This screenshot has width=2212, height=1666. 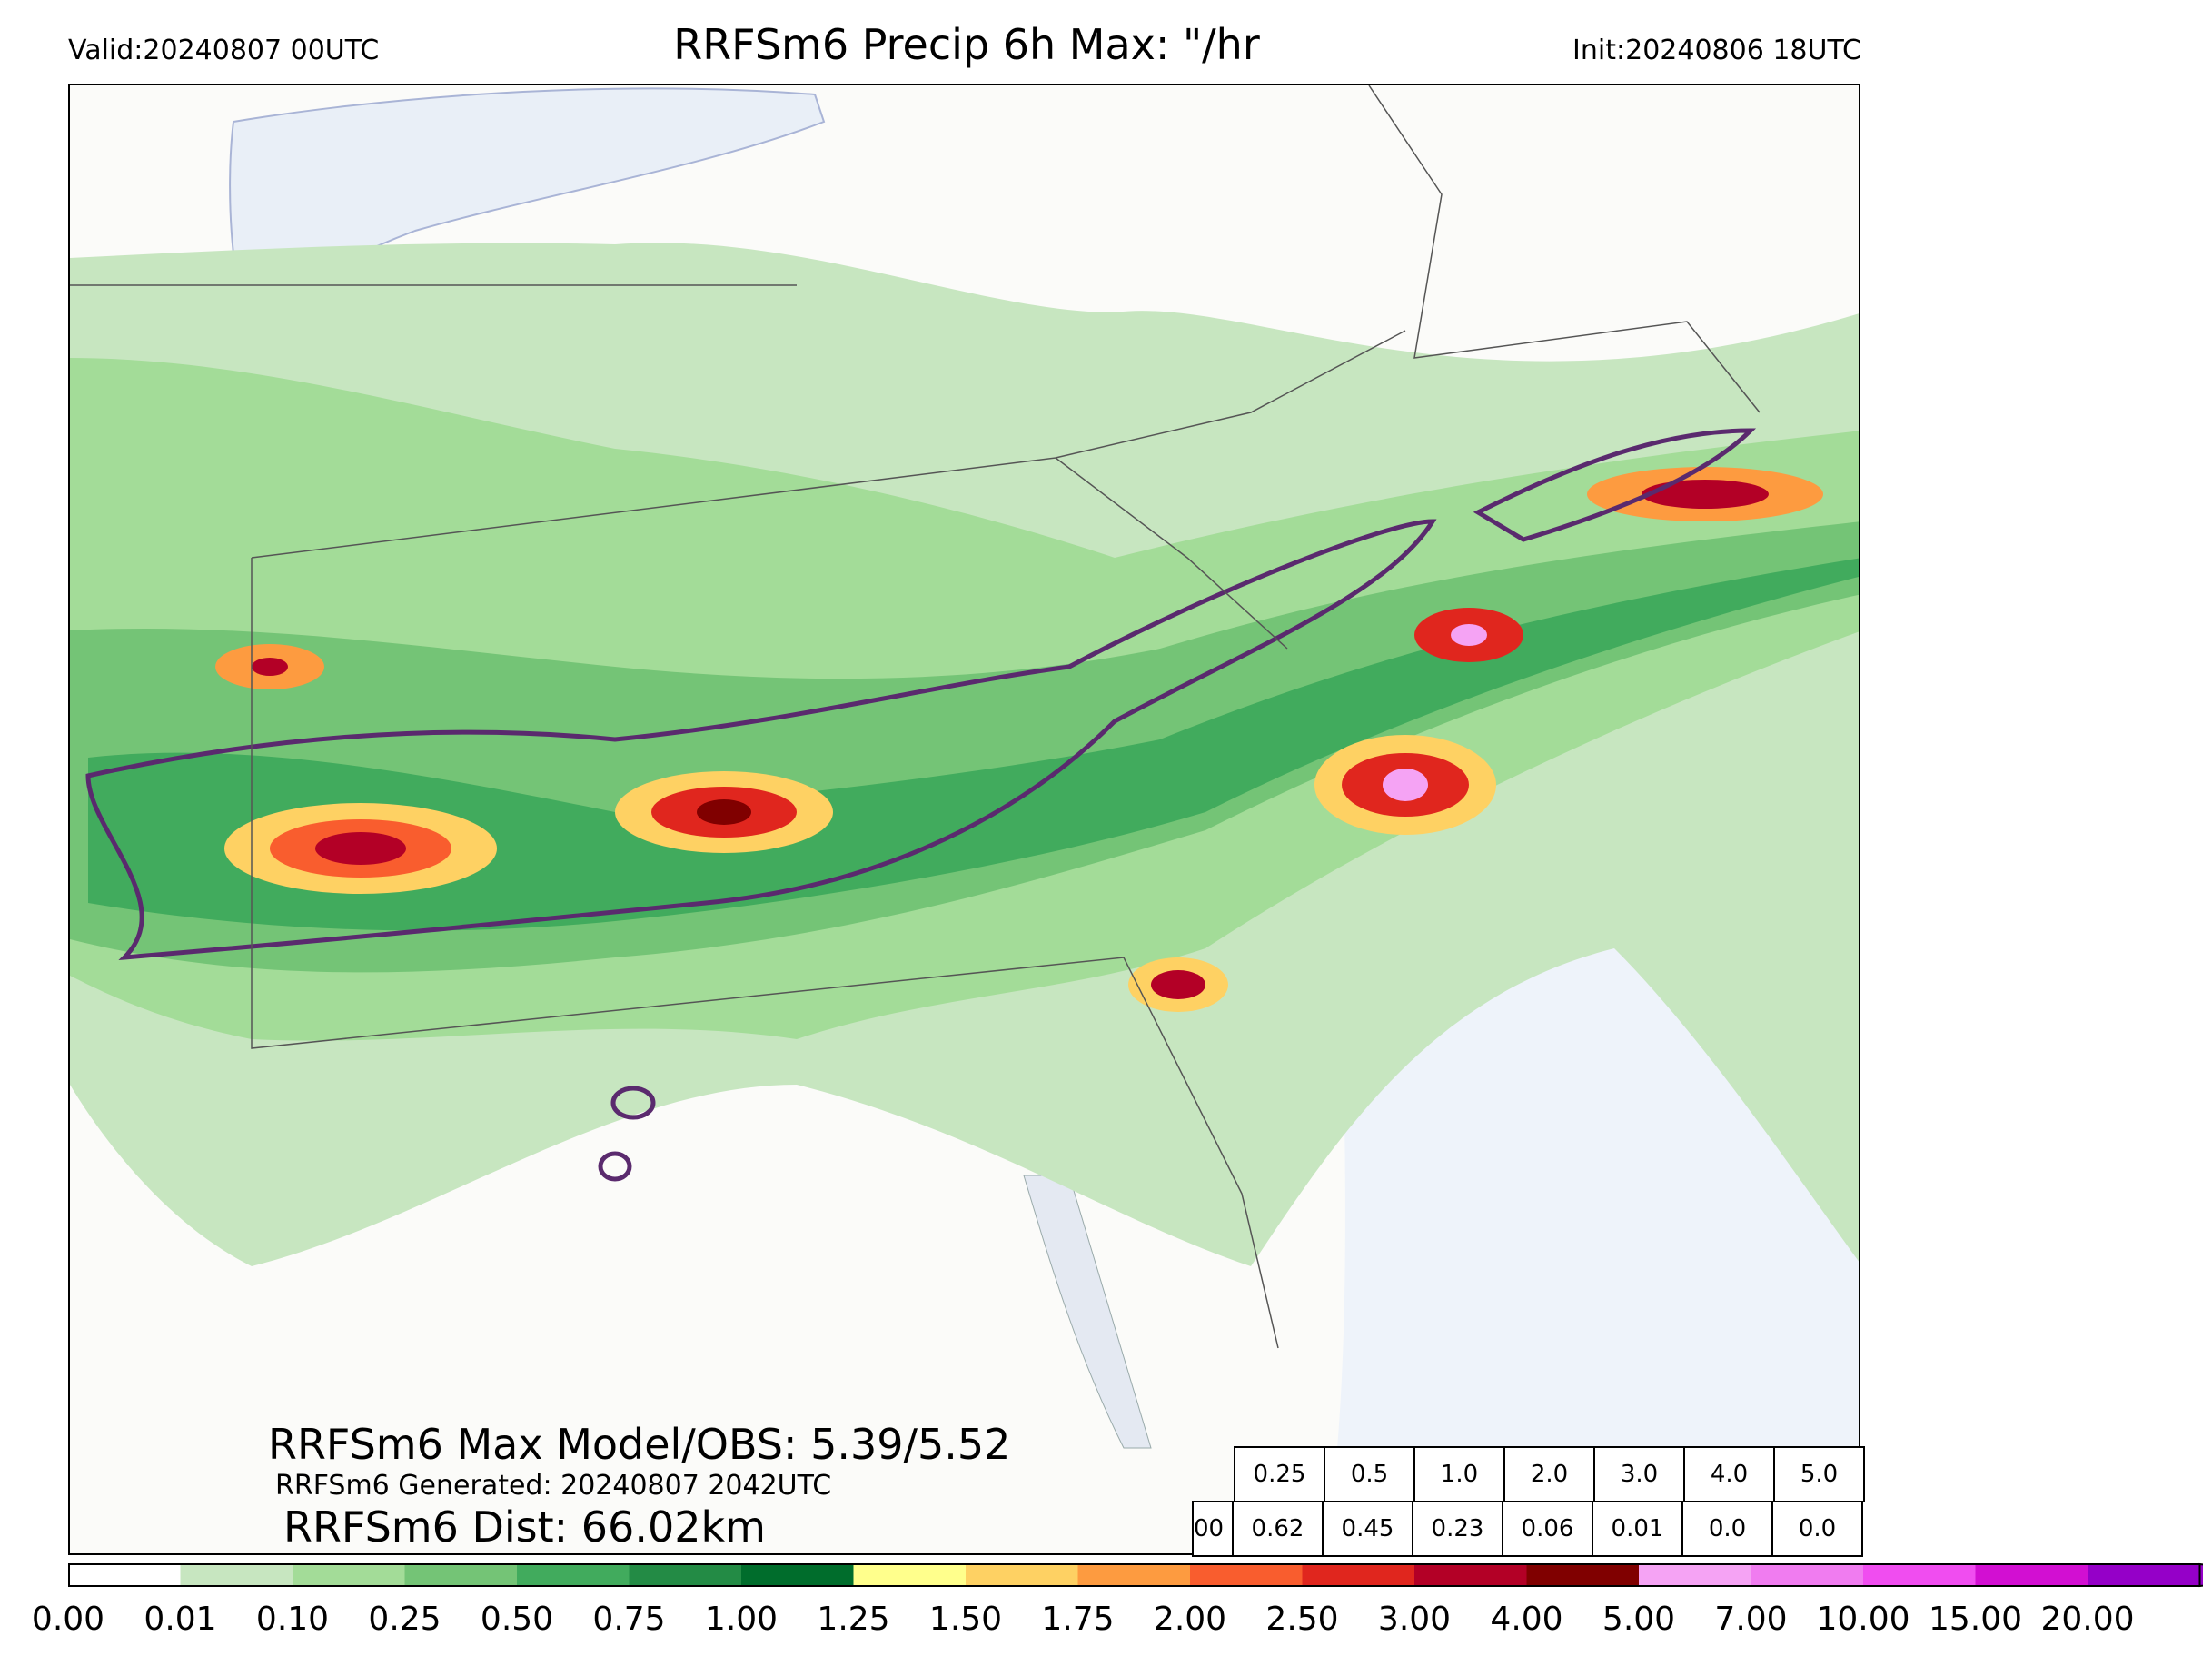 I want to click on colorbar-tick-label: 4.00, so click(x=1526, y=1620).